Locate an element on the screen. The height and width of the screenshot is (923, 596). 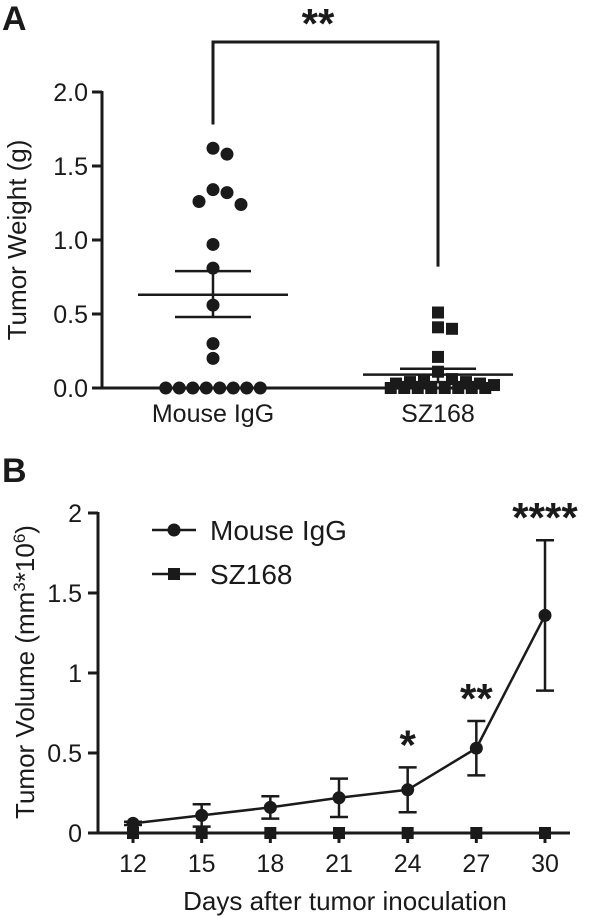
panel-b-x-tick-label: 21 is located at coordinates (339, 864).